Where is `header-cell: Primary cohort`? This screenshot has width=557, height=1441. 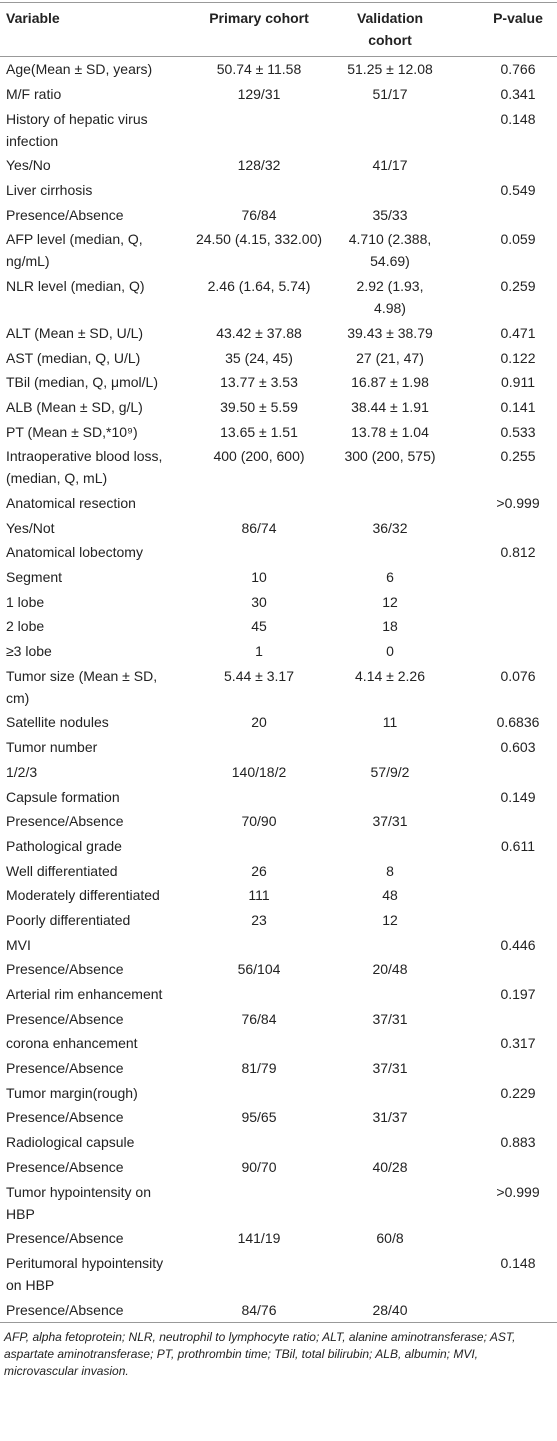
header-cell: Primary cohort is located at coordinates (259, 18).